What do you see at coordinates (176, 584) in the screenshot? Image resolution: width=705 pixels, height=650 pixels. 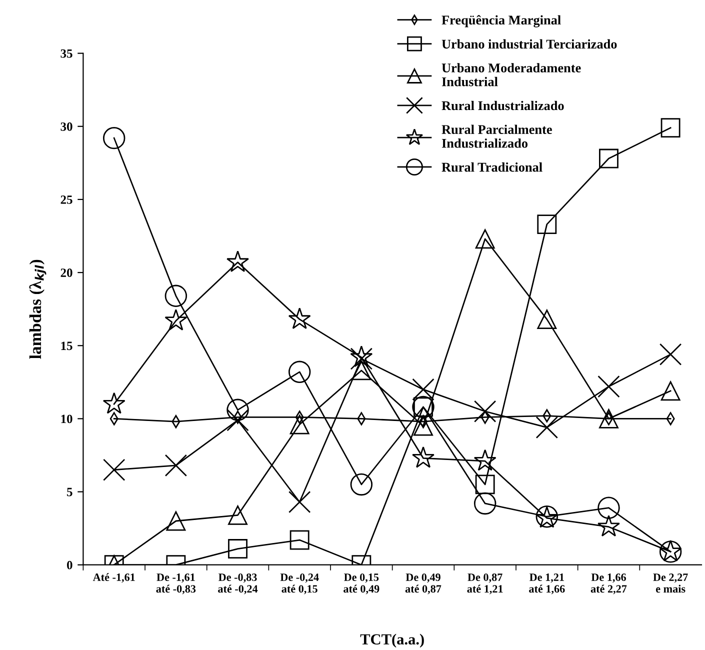 I see `x-tick-label: De -1,61 até -0,83` at bounding box center [176, 584].